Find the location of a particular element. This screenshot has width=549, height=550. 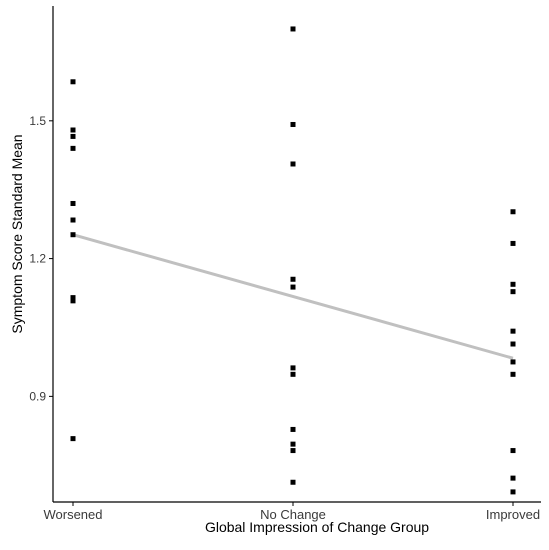

x-tick-label: Worsened is located at coordinates (72, 514).